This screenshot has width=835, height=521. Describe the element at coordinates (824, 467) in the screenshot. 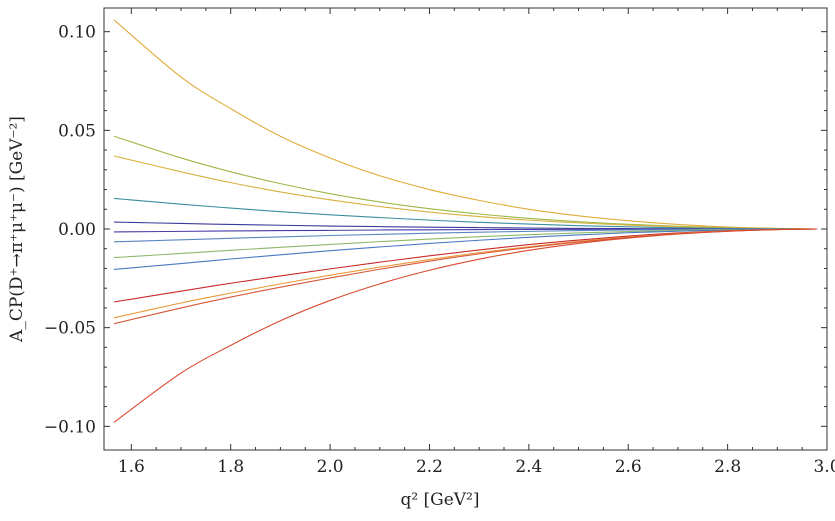

I see `x-tick-label: 3.0` at that location.